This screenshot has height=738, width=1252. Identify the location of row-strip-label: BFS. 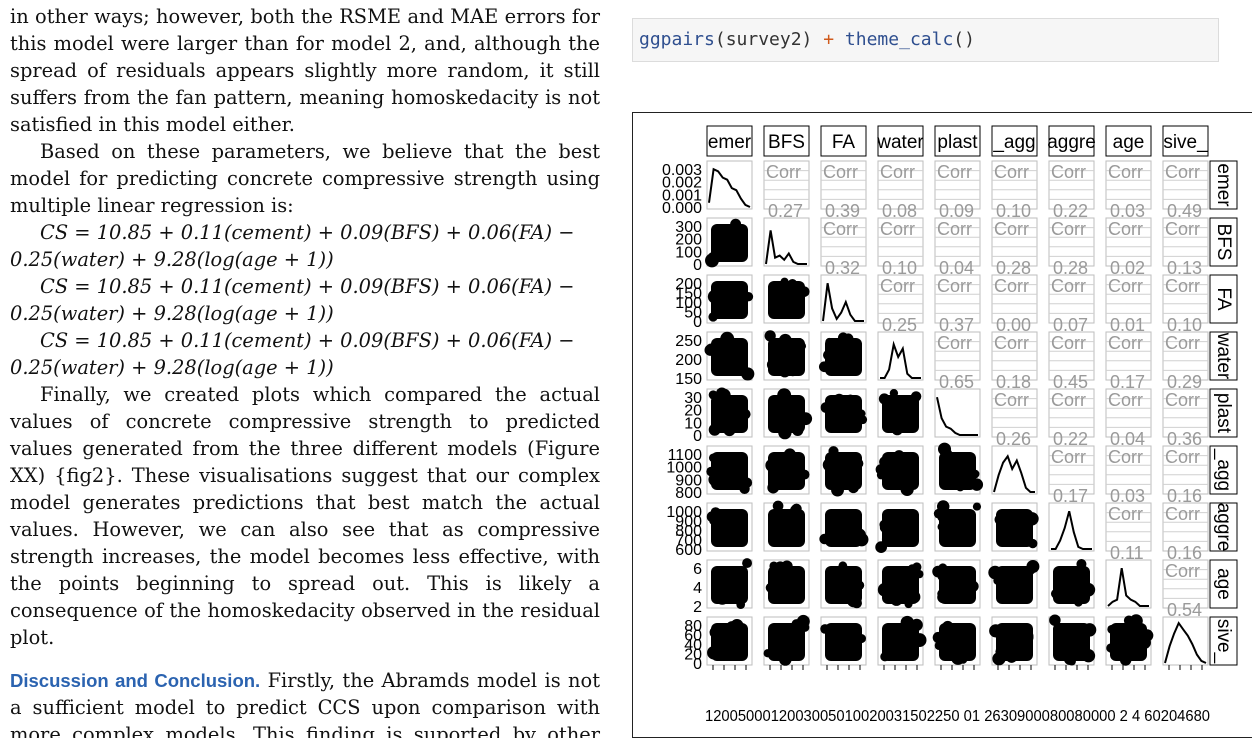
(1223, 242).